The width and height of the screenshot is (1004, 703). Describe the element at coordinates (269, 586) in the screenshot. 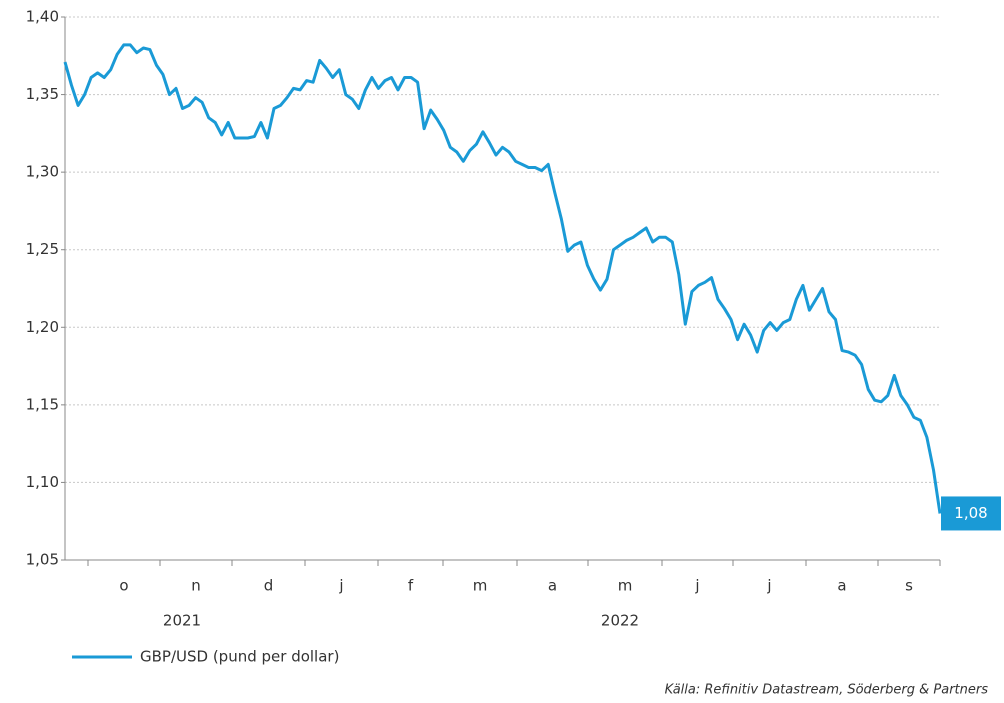

I see `x-tick-label: d` at that location.